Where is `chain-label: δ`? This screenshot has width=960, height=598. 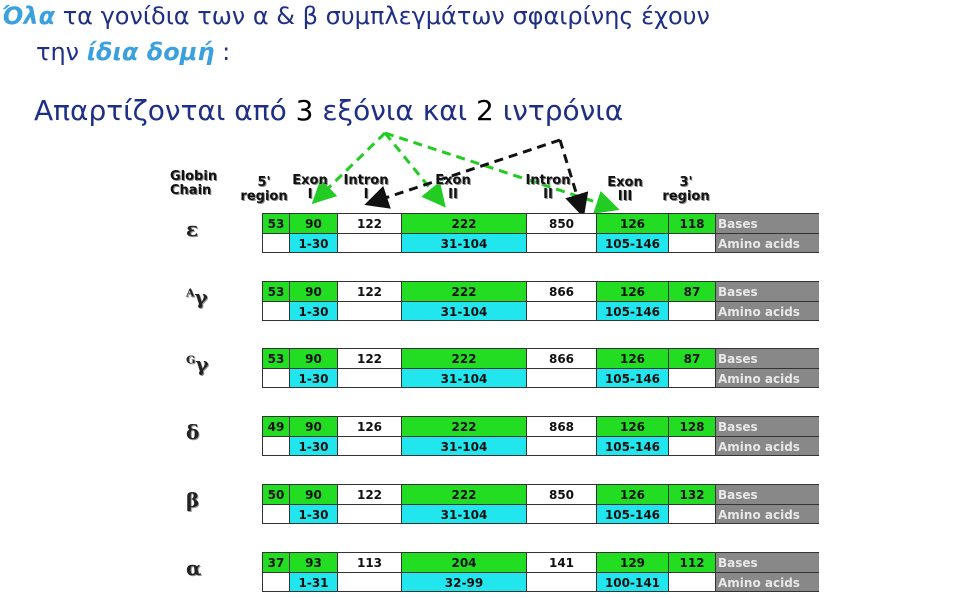 chain-label: δ is located at coordinates (192, 432).